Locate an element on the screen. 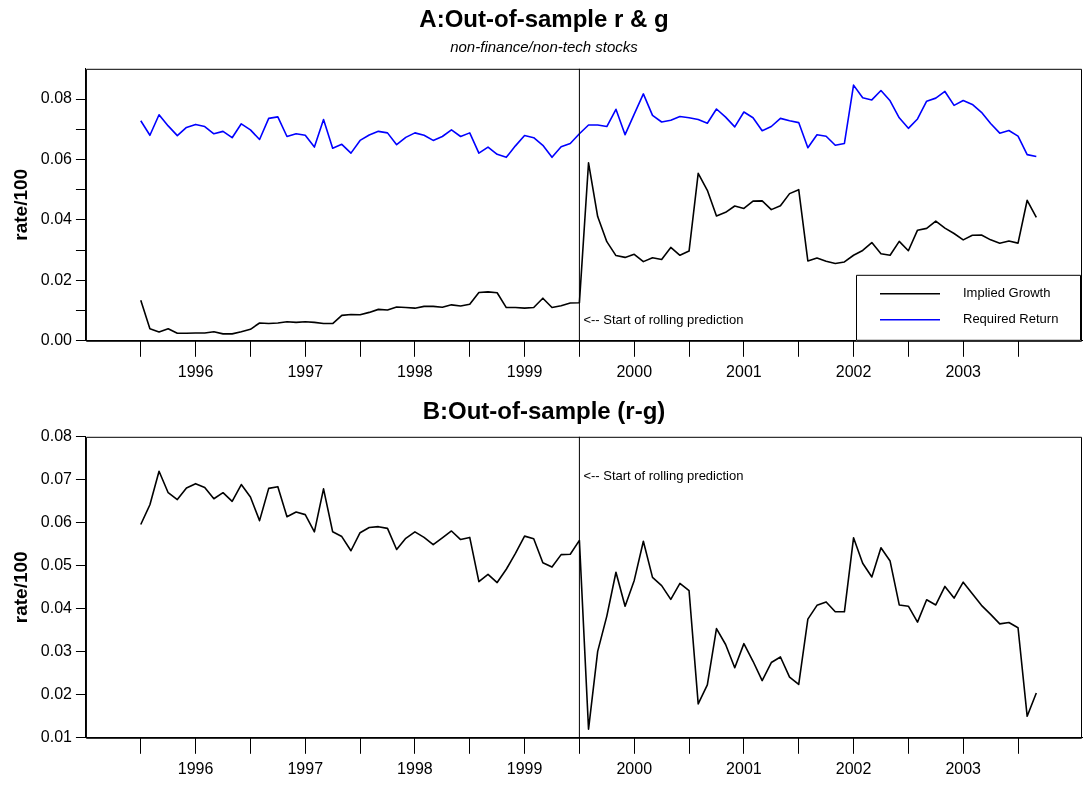 The width and height of the screenshot is (1083, 789). y-tick-label: 0.00 is located at coordinates (56, 340).